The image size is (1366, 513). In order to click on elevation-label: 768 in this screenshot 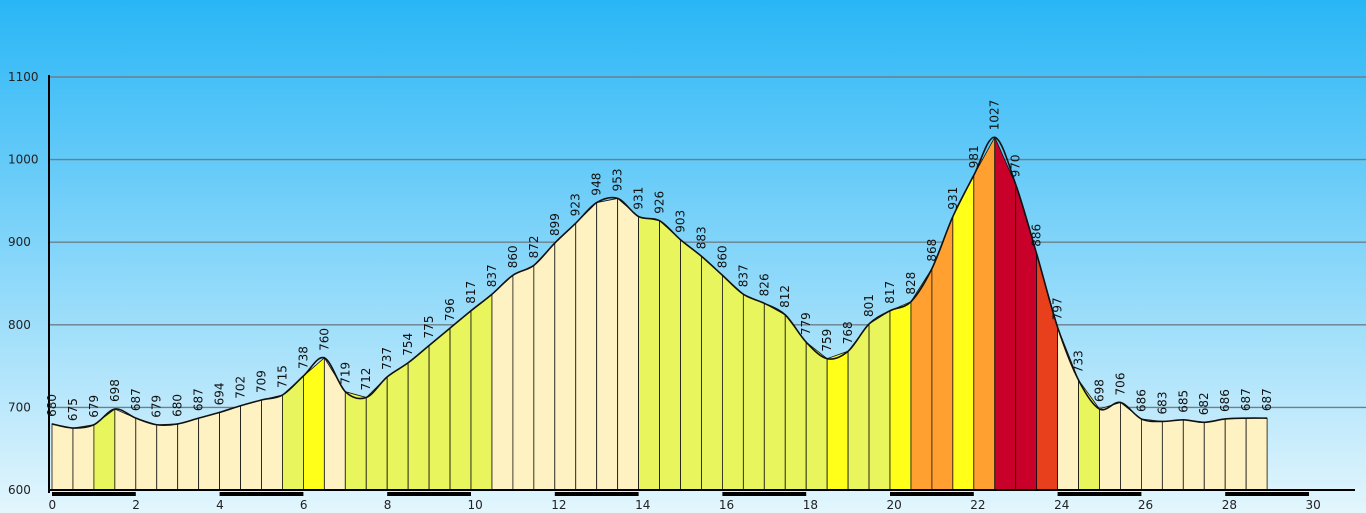, I will do `click(848, 332)`.